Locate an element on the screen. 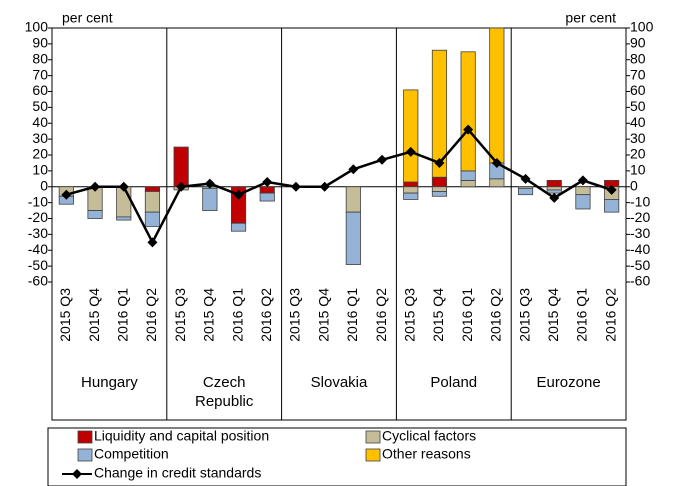 This screenshot has width=675, height=486. y2-tick-label: 90 is located at coordinates (638, 43).